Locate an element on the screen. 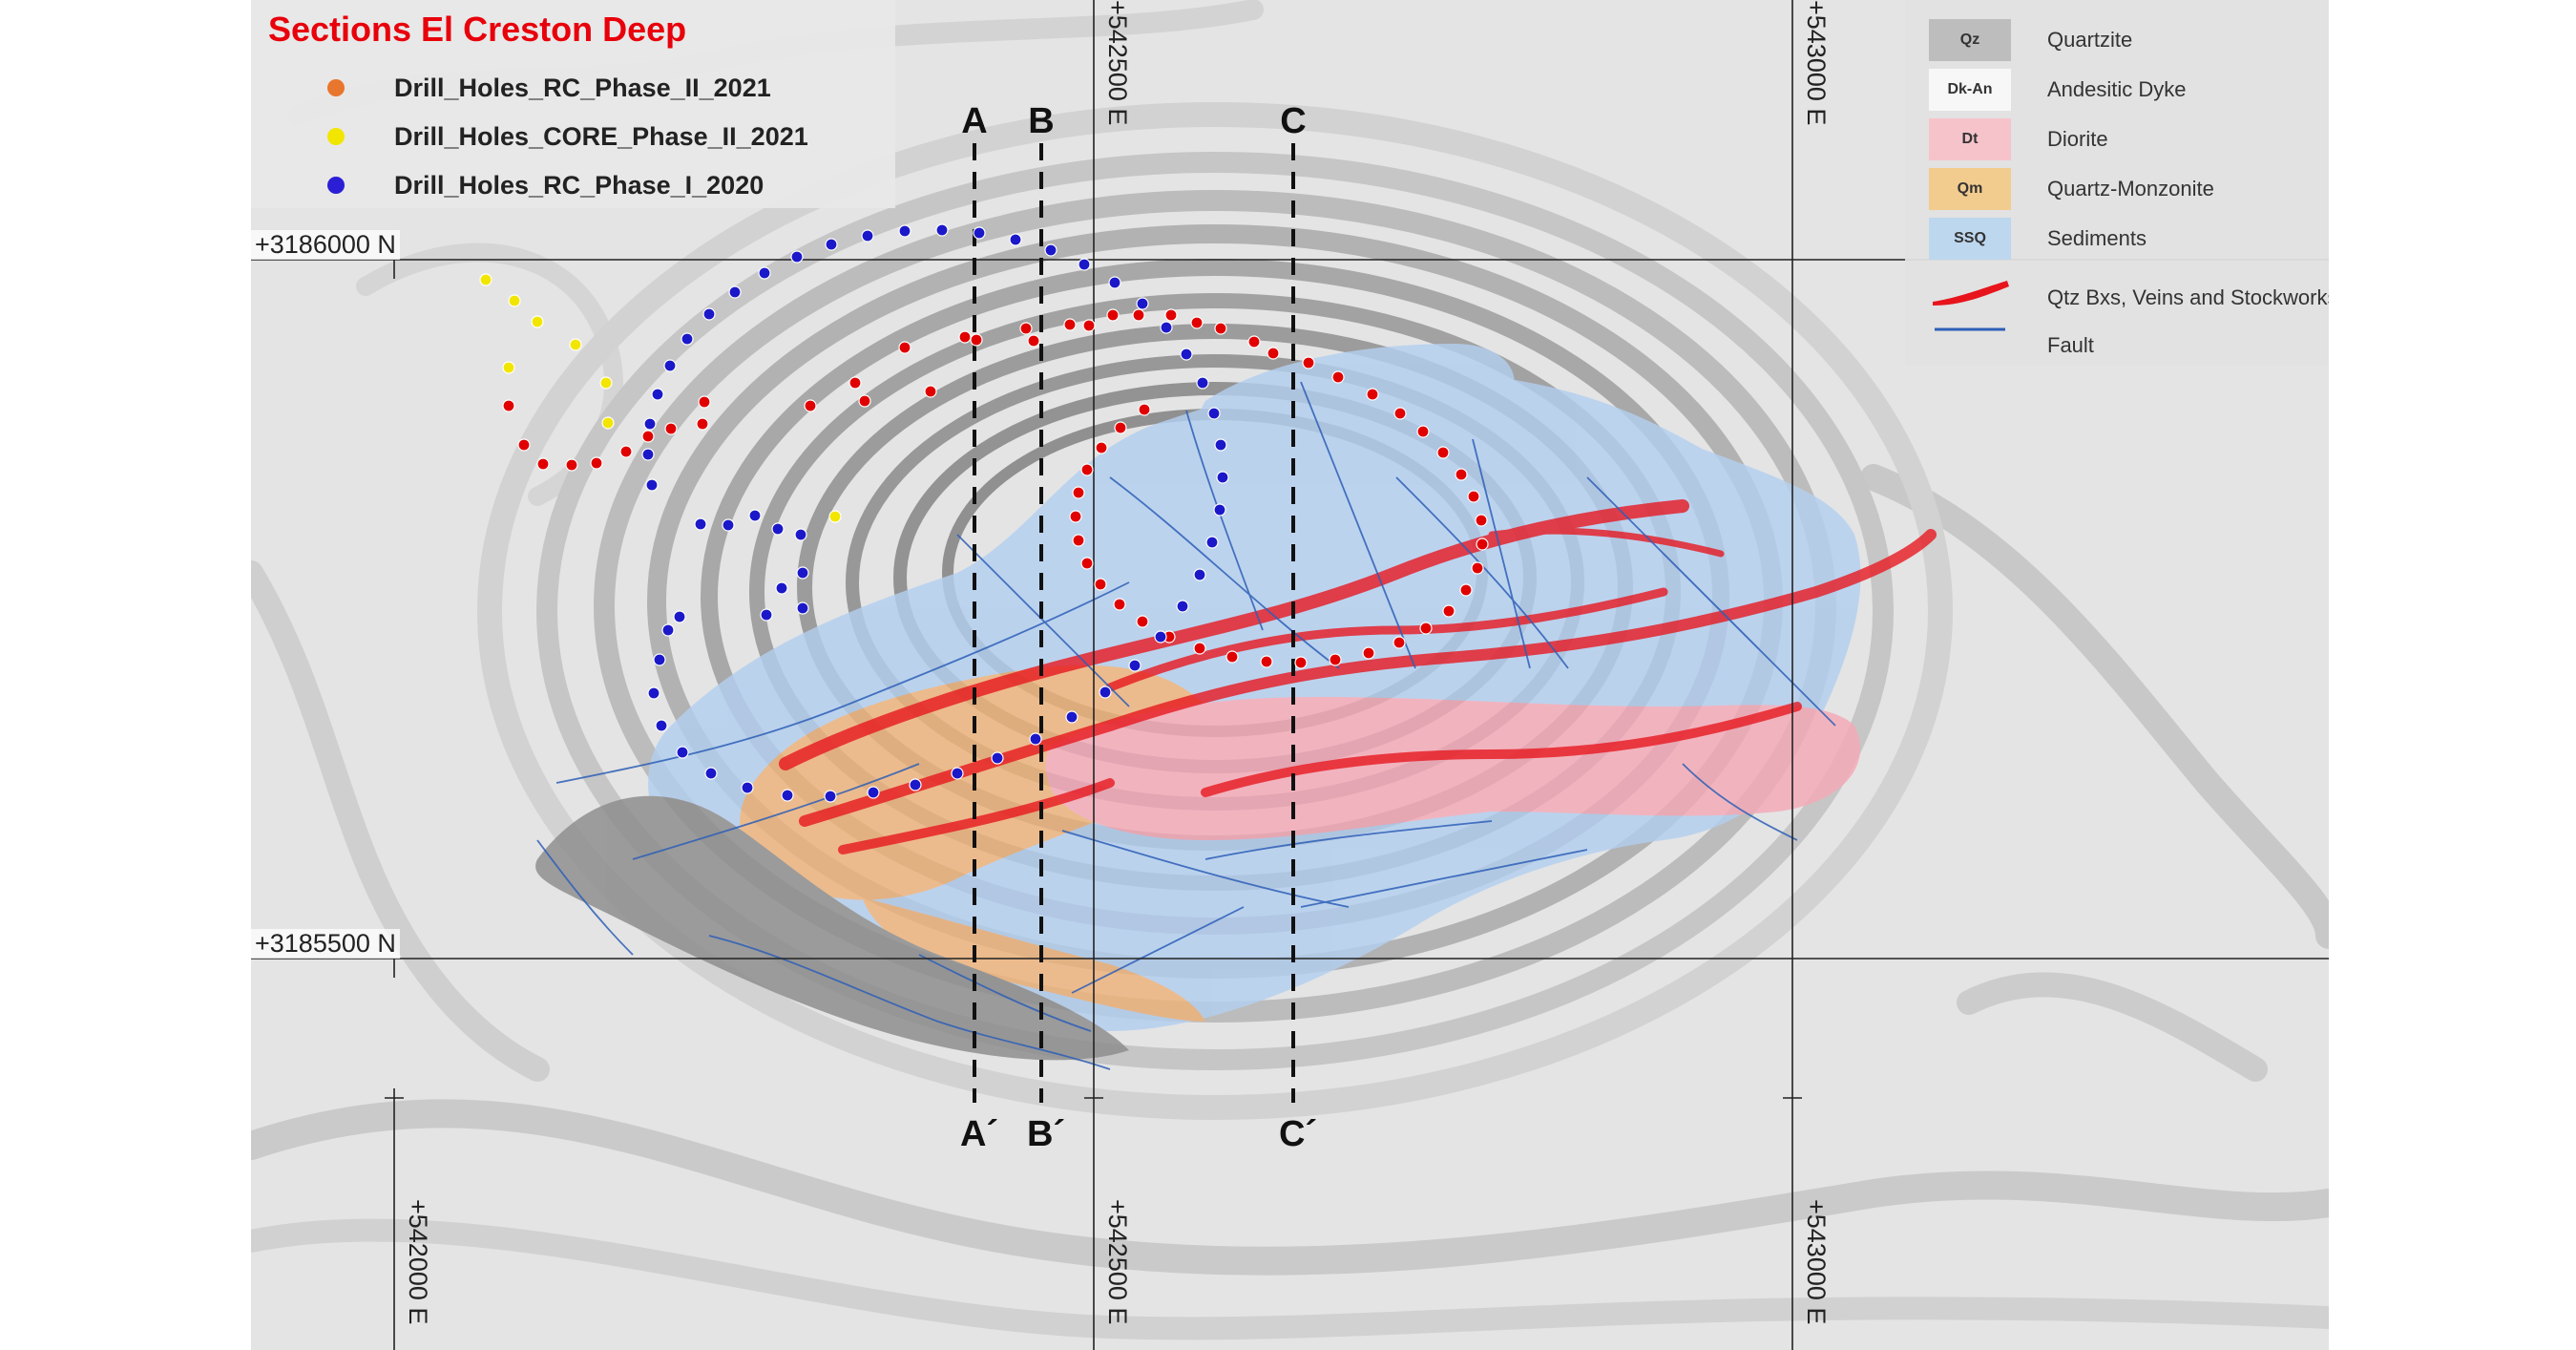  legend-item-quartz-monzonite: Qm Quartz-Monzonite is located at coordinates (2071, 189).